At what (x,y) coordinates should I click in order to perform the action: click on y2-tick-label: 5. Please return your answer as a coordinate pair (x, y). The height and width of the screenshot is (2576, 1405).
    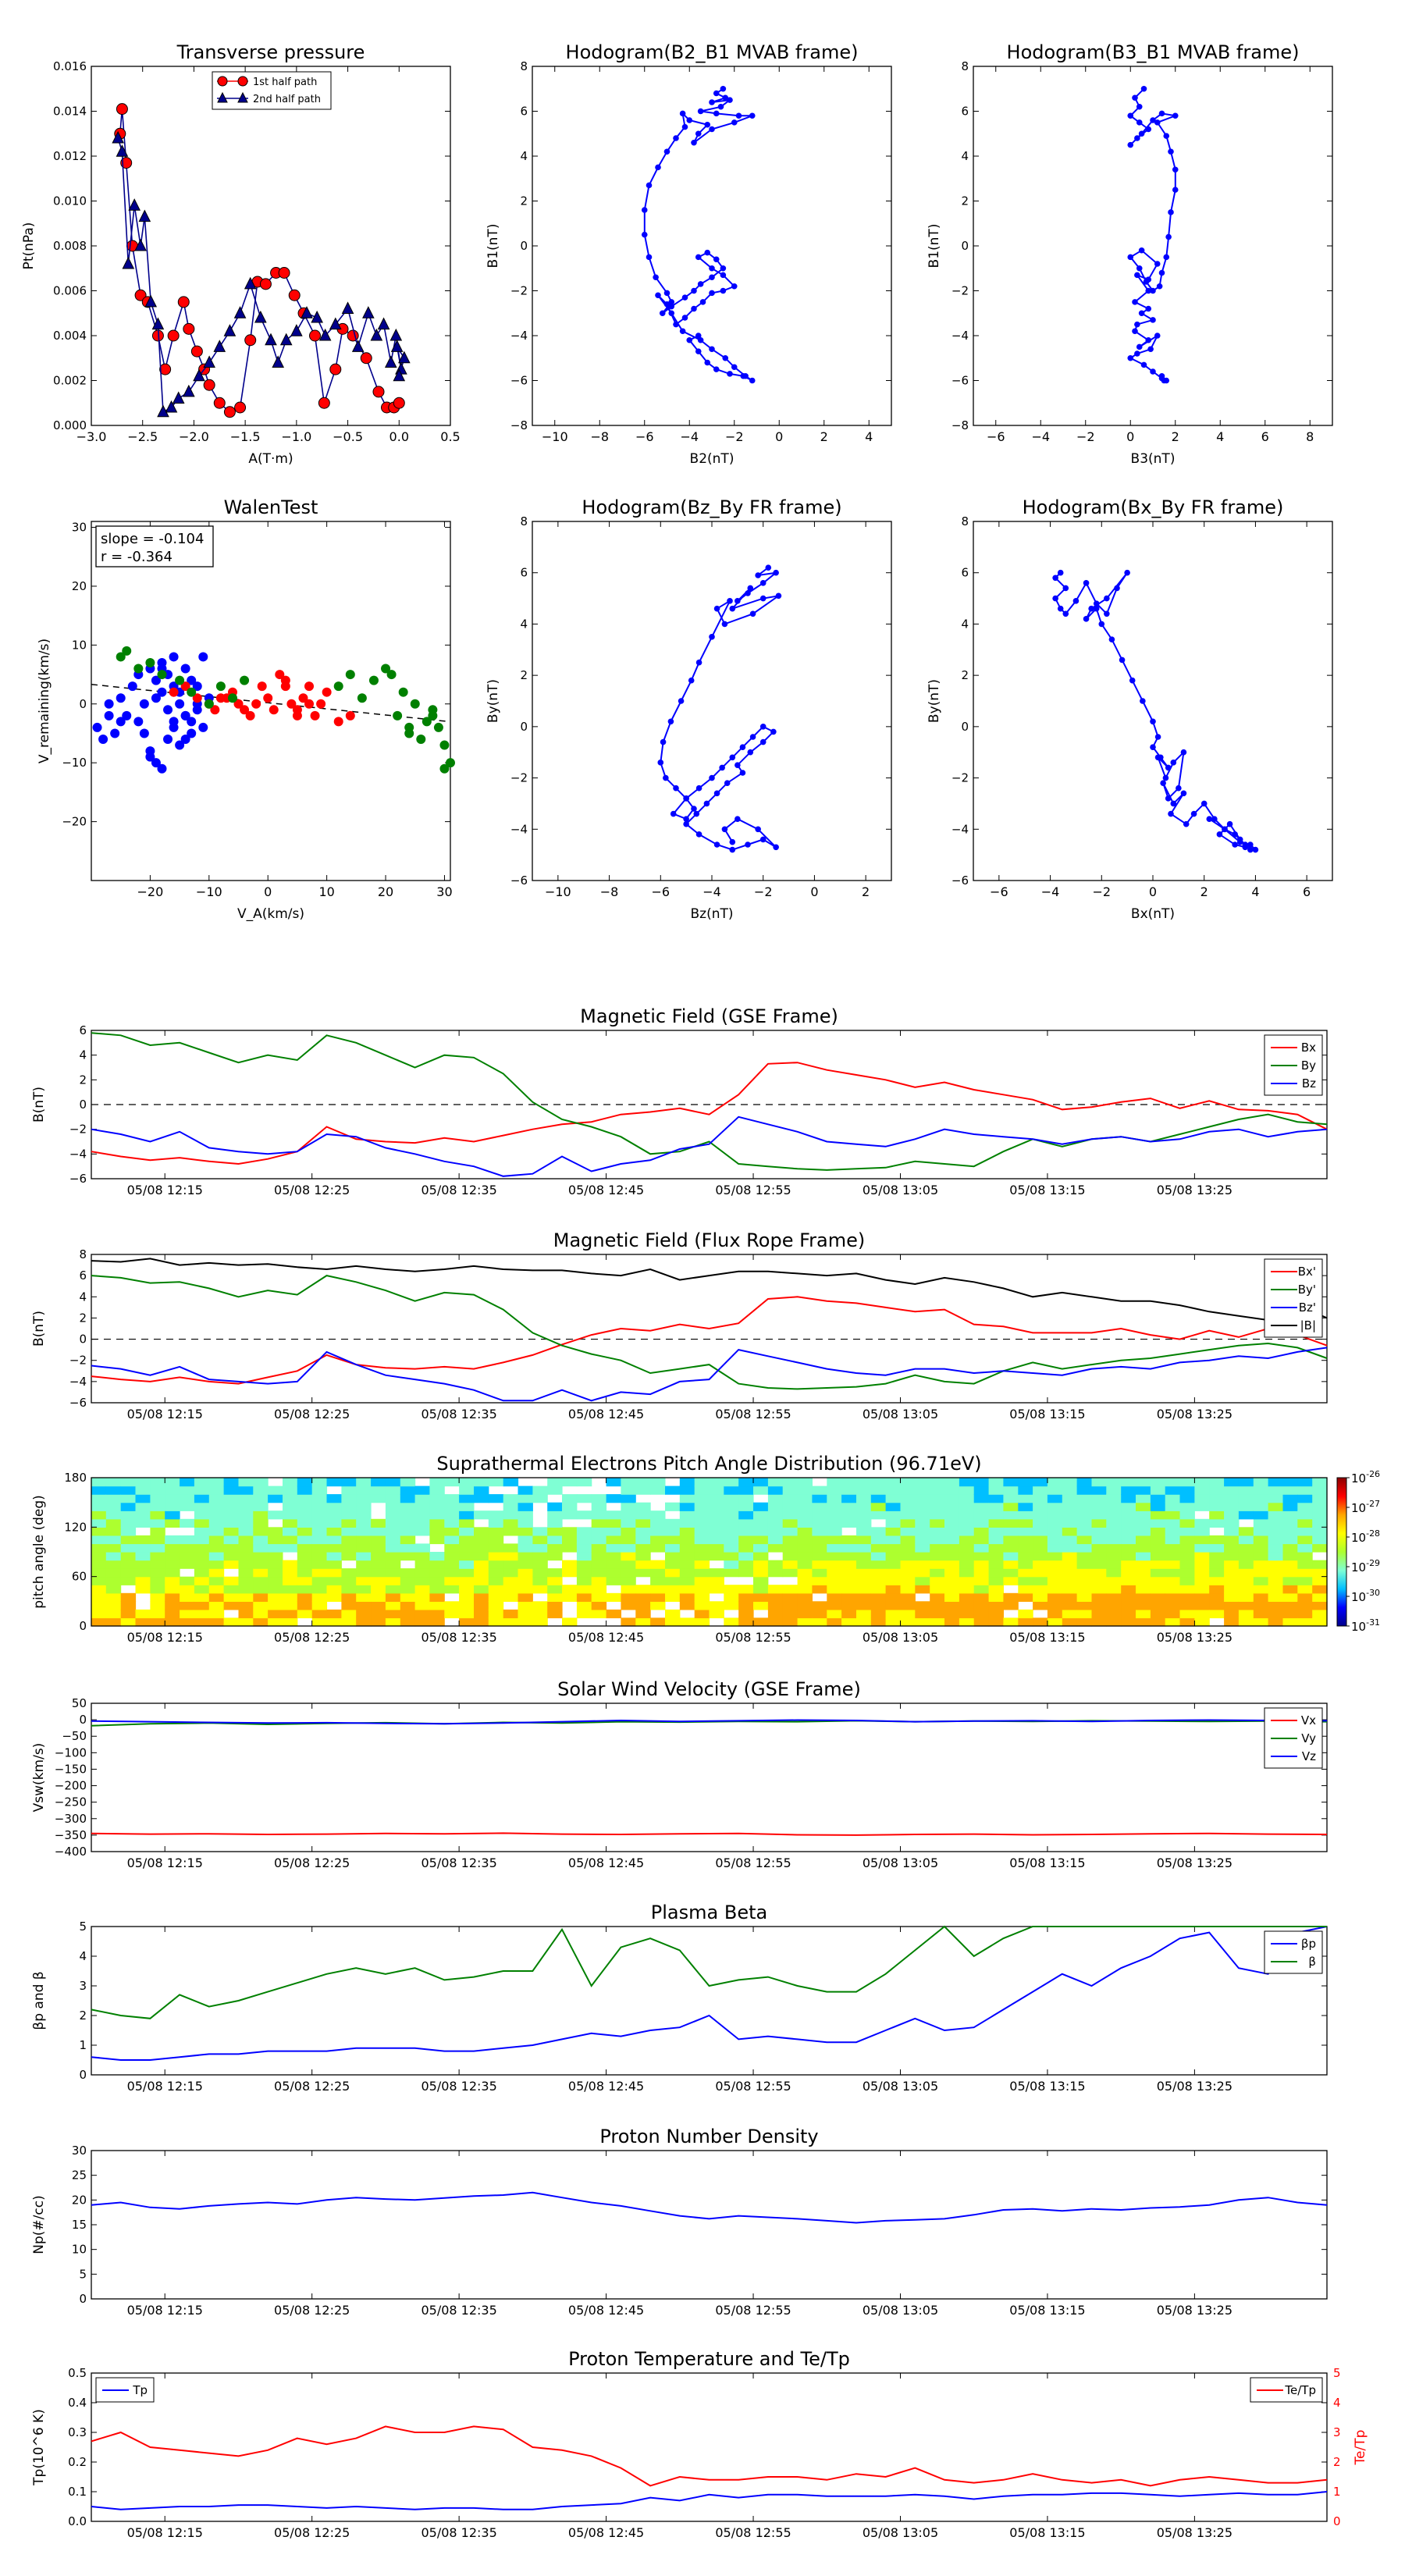
    Looking at the image, I should click on (1337, 2373).